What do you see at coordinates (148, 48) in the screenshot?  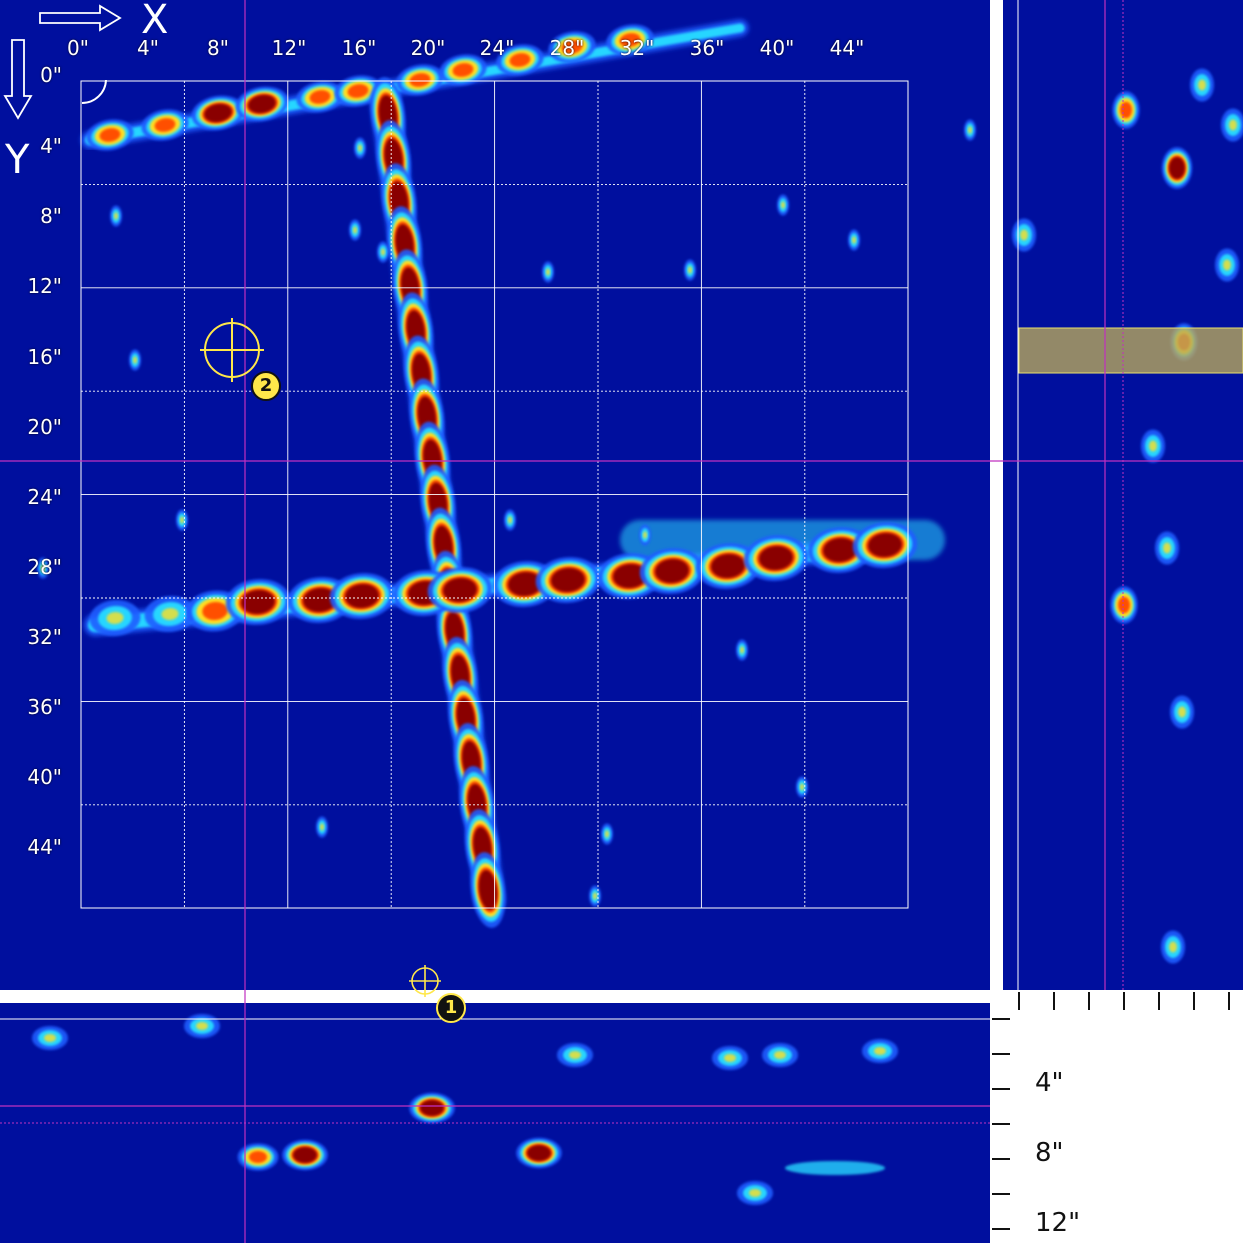 I see `x-tick-label: 4"` at bounding box center [148, 48].